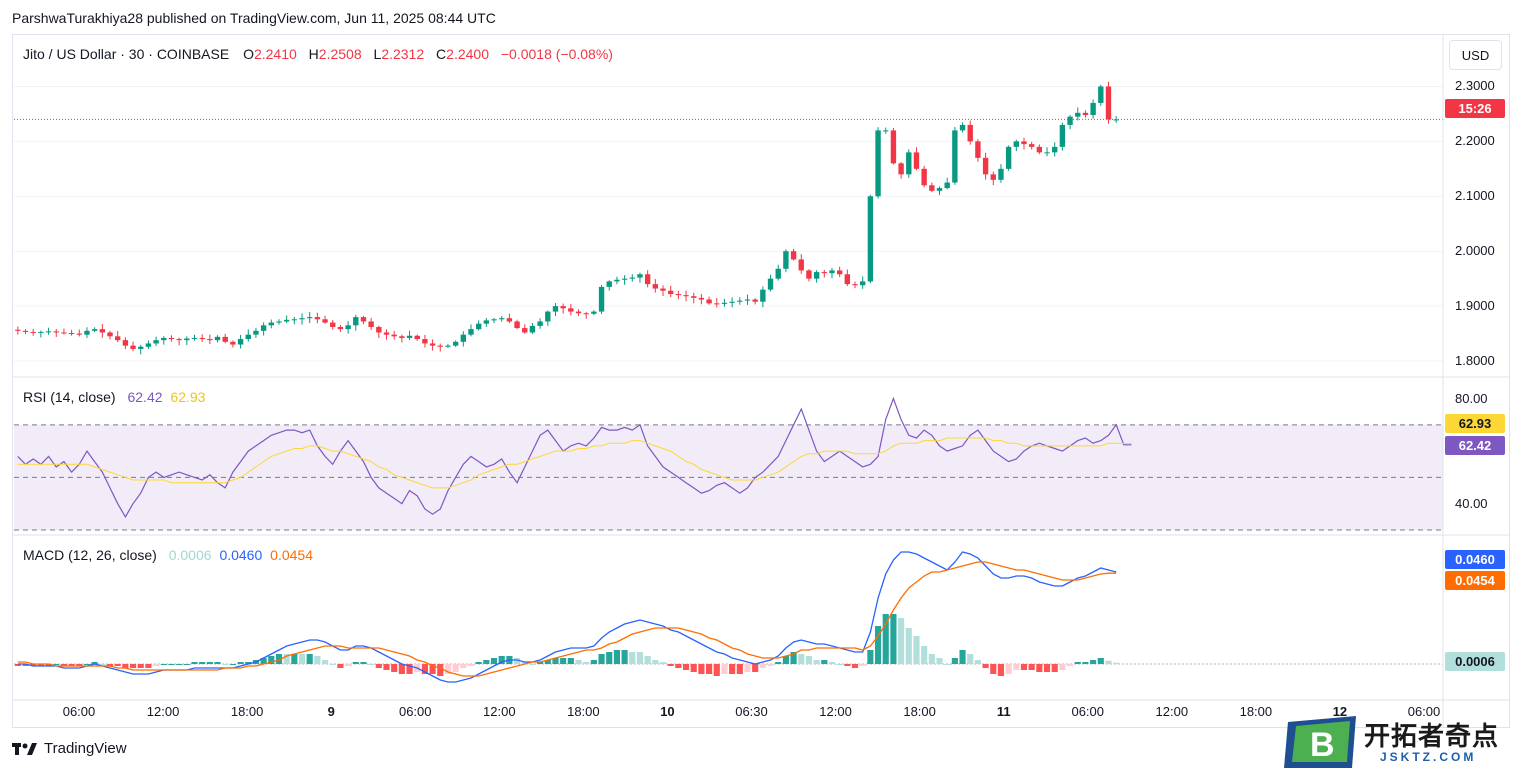 The width and height of the screenshot is (1524, 772). What do you see at coordinates (1475, 55) in the screenshot?
I see `currency-button: USD` at bounding box center [1475, 55].